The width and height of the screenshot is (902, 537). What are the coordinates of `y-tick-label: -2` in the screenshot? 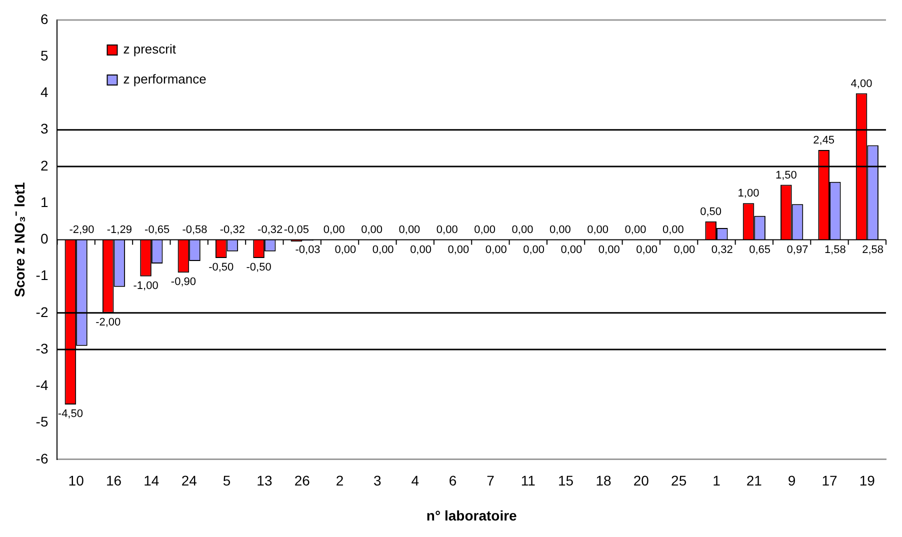 It's located at (42, 312).